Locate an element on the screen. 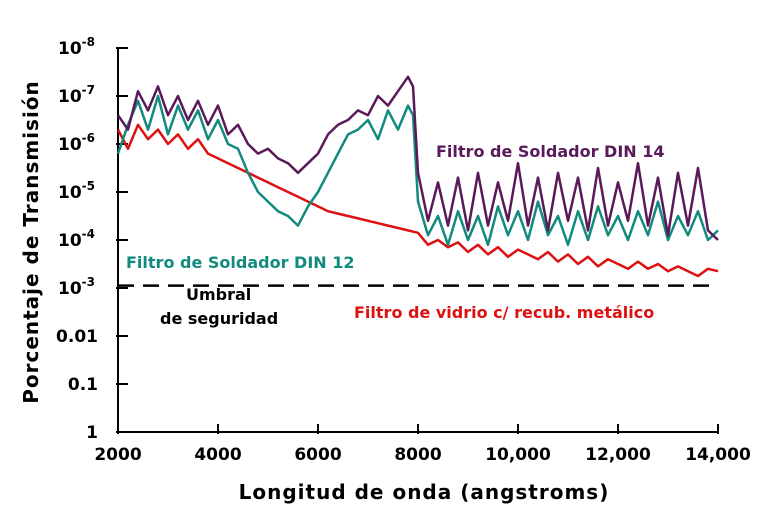 The width and height of the screenshot is (778, 522). y-tick-label: 0.1 is located at coordinates (83, 385).